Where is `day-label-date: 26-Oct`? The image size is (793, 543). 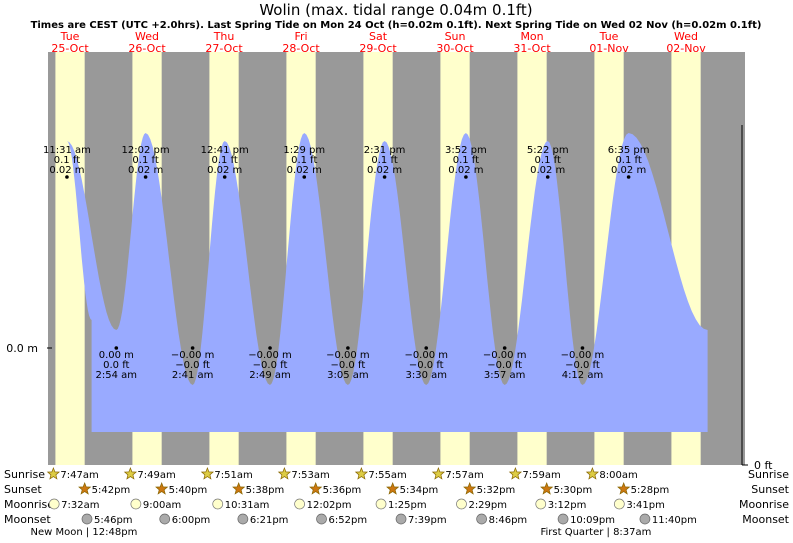
day-label-date: 26-Oct is located at coordinates (147, 48).